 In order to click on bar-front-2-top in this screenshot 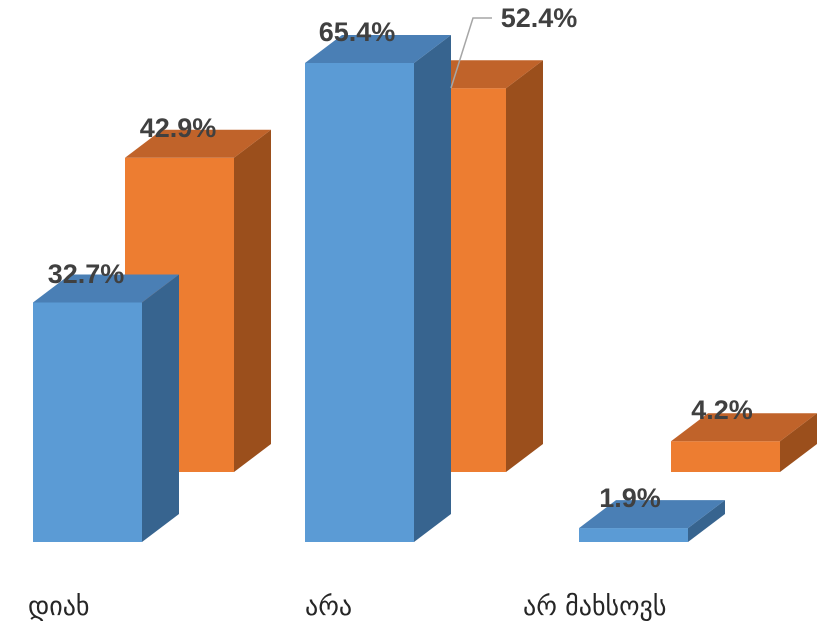, I will do `click(652, 514)`.